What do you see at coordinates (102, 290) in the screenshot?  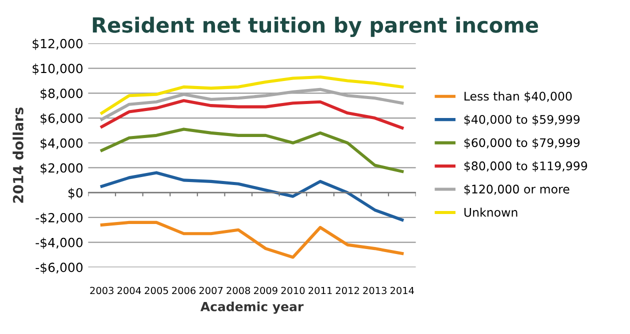 I see `x-tick-label: 2003` at bounding box center [102, 290].